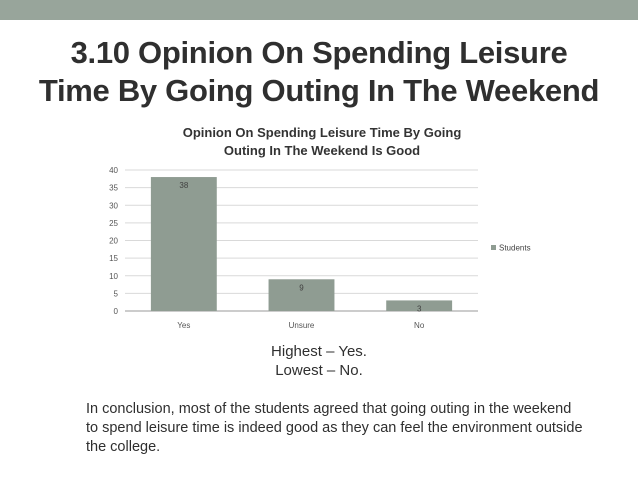  I want to click on bar-unsure, so click(301, 295).